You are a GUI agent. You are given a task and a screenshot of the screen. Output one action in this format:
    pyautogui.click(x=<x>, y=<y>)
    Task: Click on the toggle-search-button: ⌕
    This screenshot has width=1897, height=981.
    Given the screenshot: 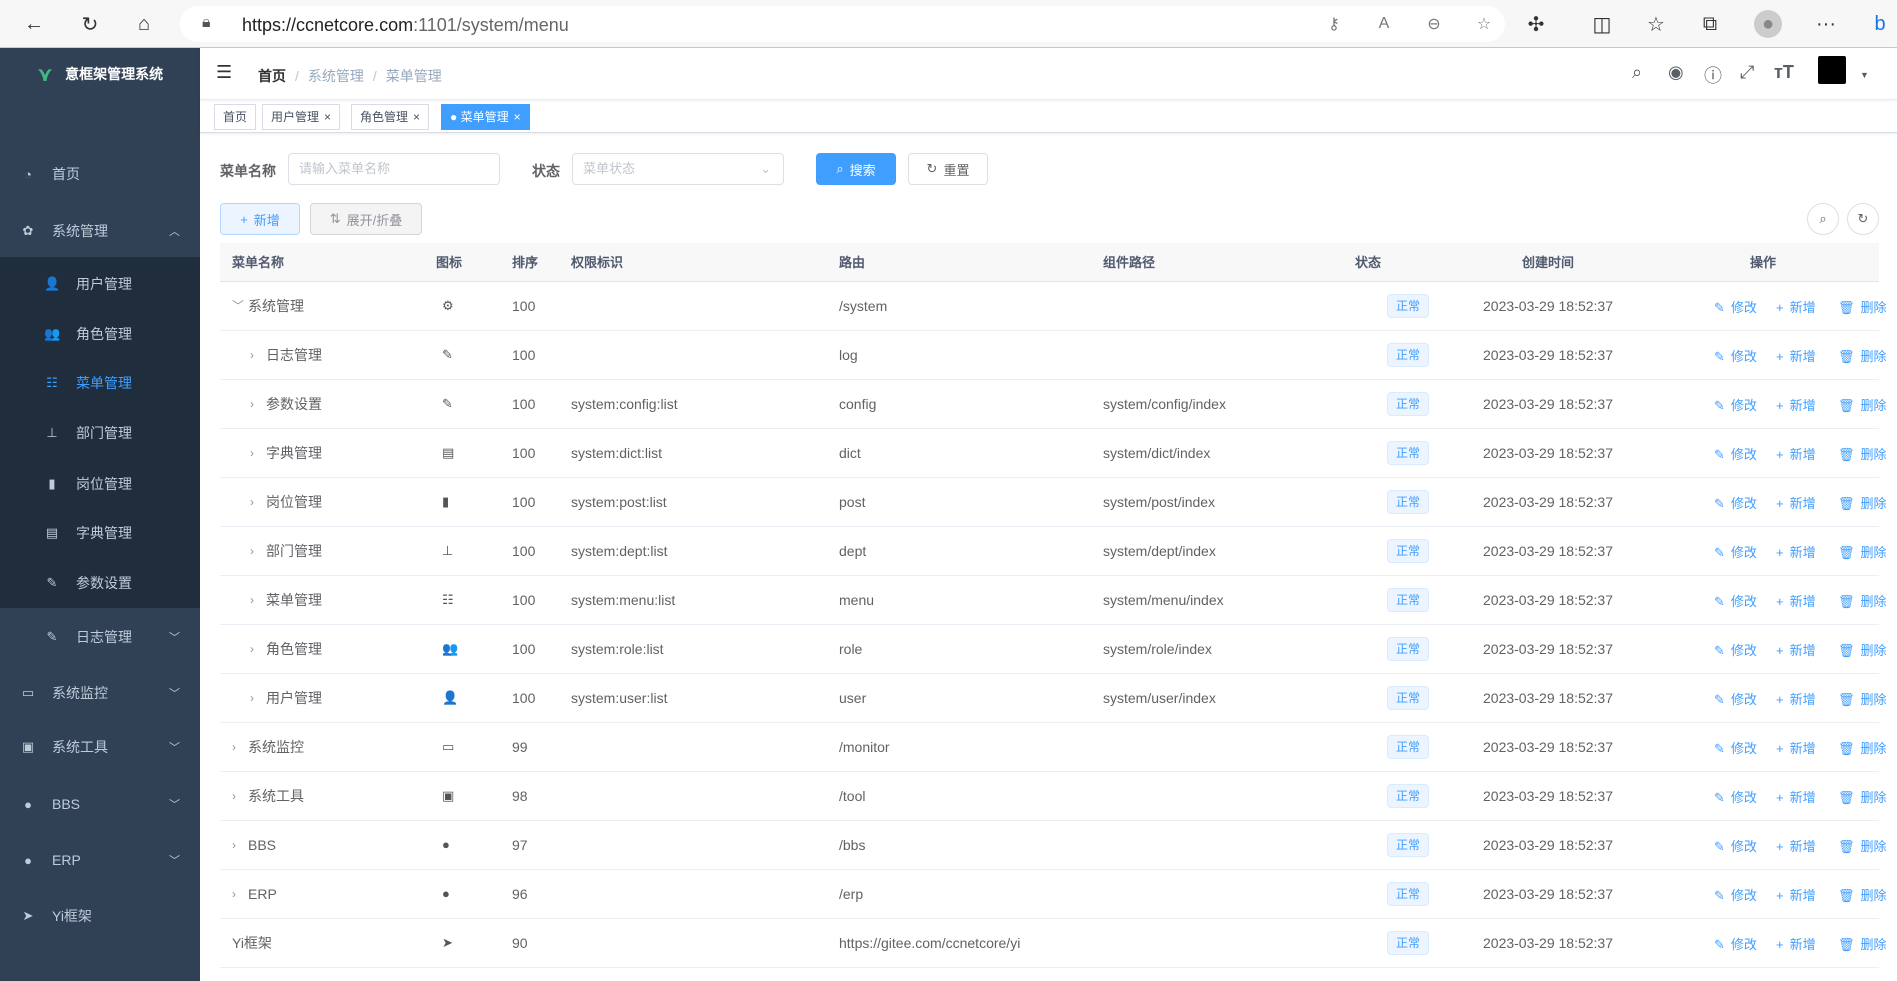 What is the action you would take?
    pyautogui.click(x=1823, y=219)
    